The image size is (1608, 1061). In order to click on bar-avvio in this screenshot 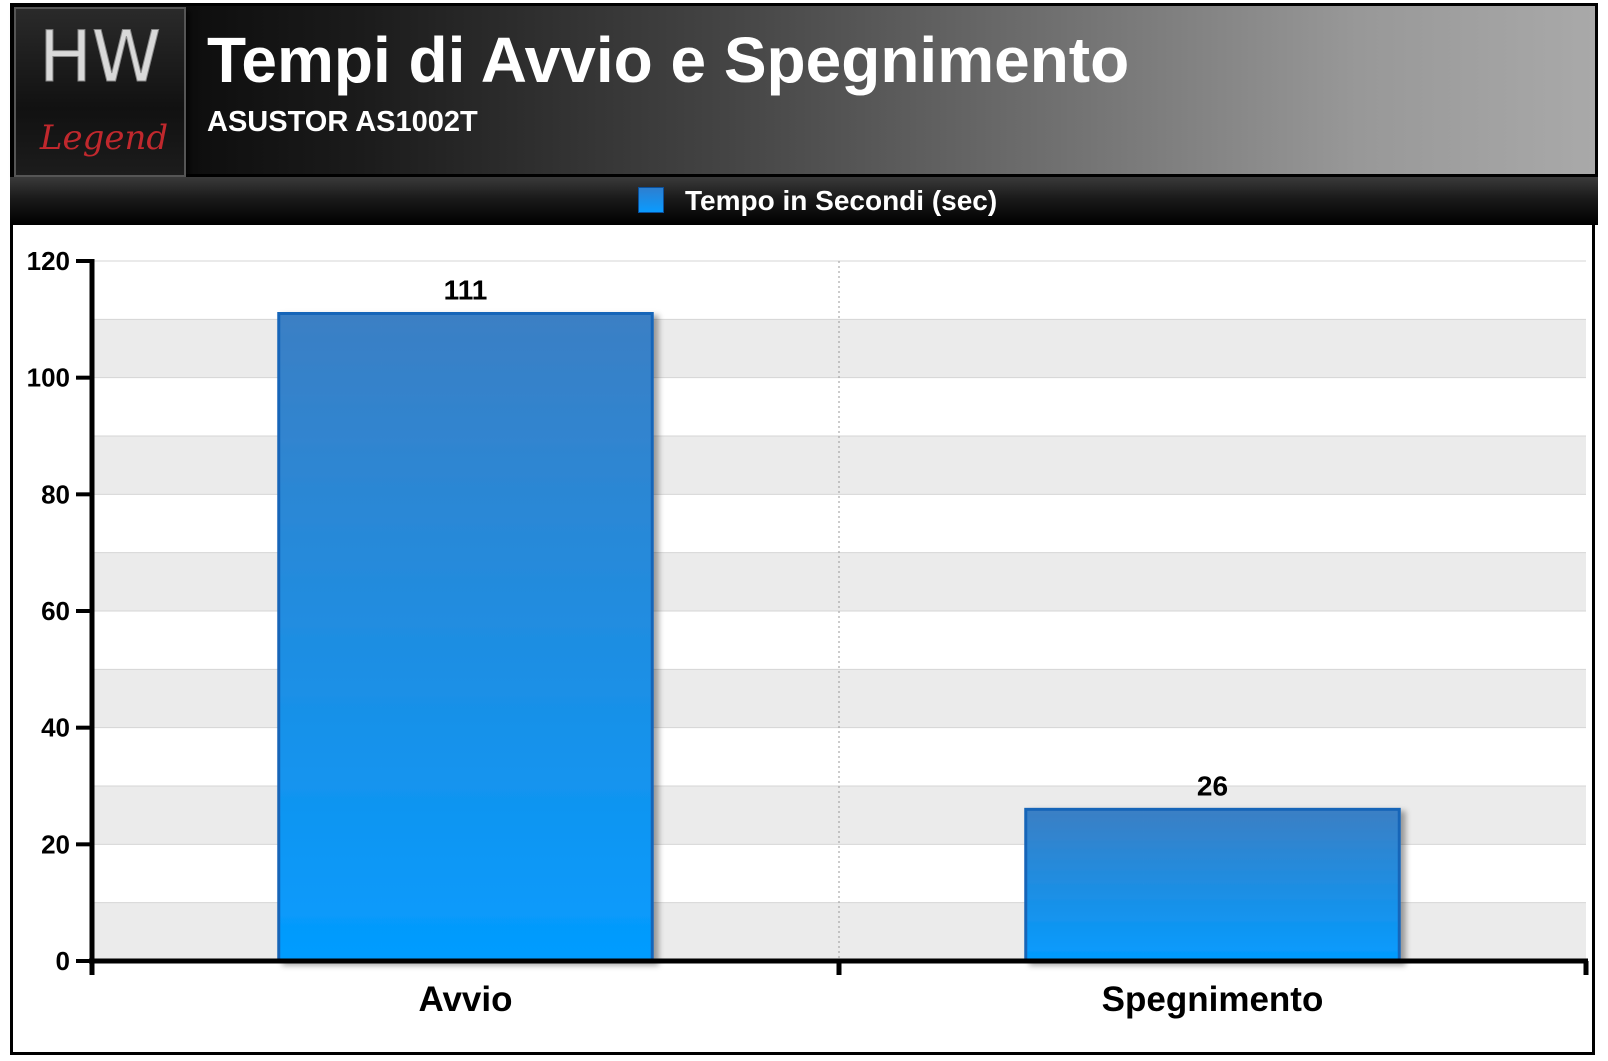, I will do `click(465, 637)`.